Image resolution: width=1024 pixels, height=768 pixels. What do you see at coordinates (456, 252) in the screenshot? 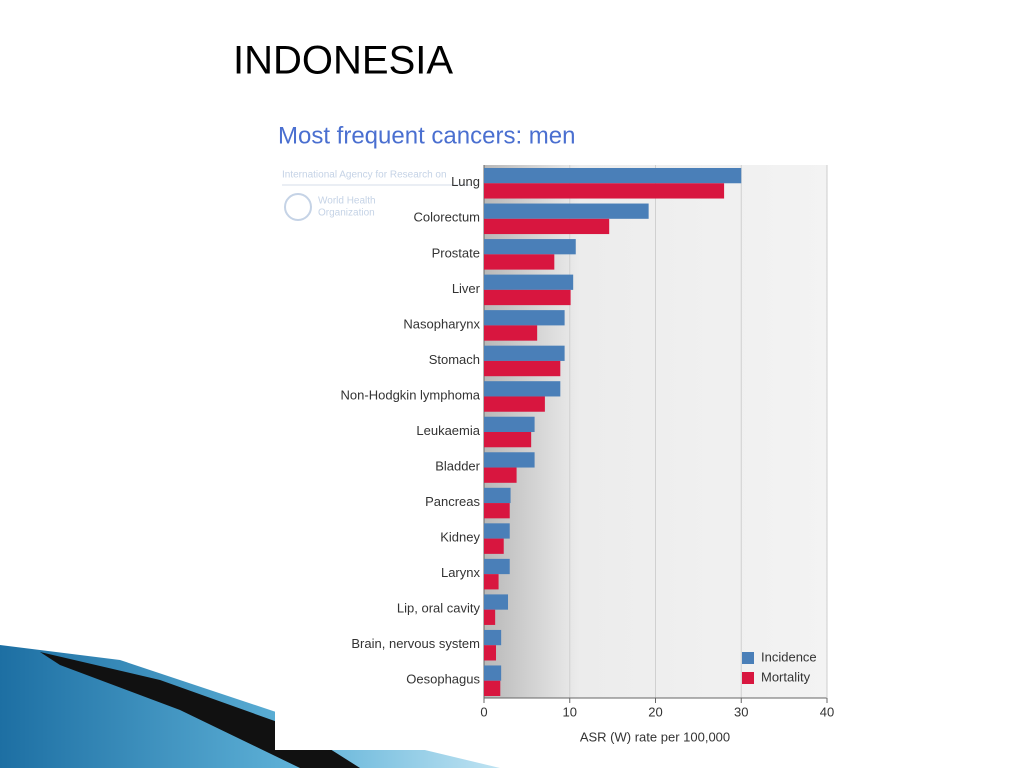
I see `y-tick-label: Prostate` at bounding box center [456, 252].